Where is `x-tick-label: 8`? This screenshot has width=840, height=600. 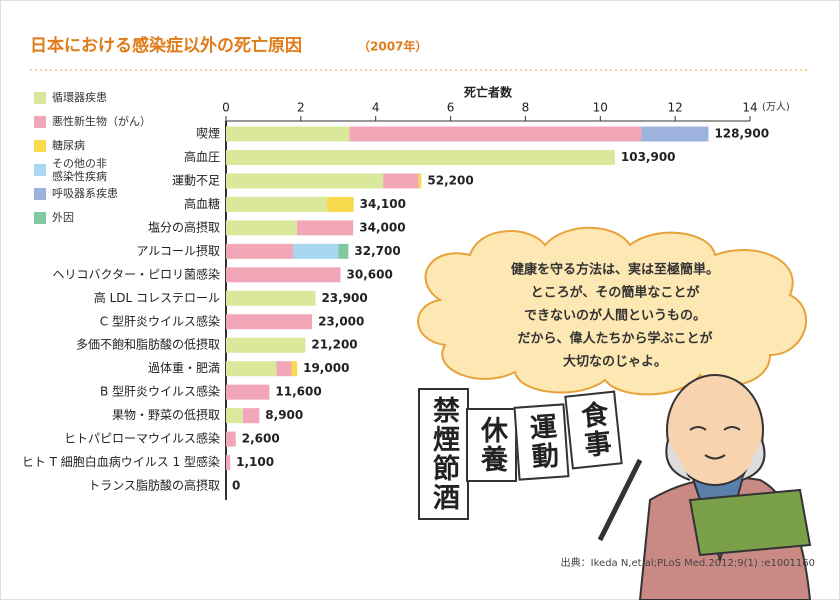 x-tick-label: 8 is located at coordinates (526, 108).